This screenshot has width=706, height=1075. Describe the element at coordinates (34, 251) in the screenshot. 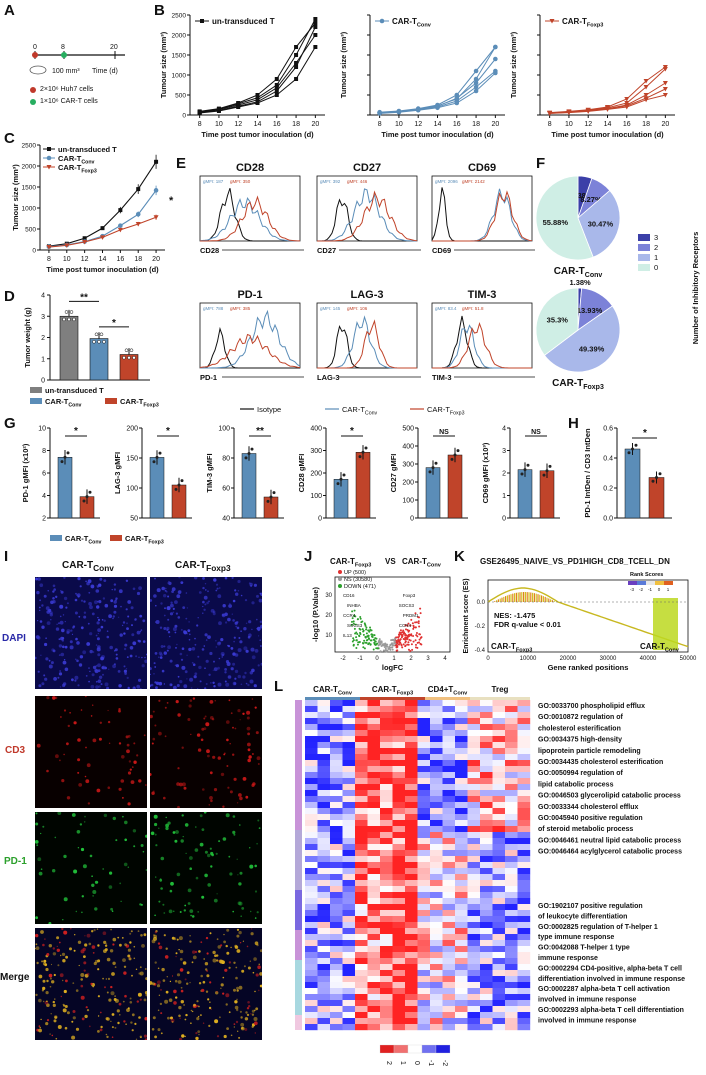

I see `c-ytick-label: 0` at that location.